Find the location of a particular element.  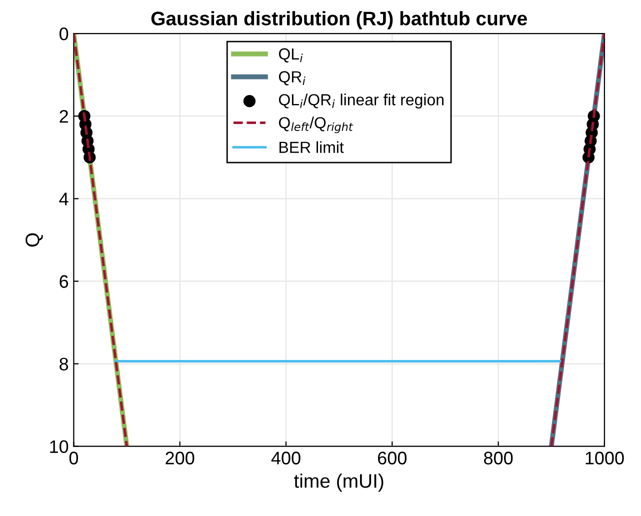

chart-title: Gaussian distribution (RJ) bathtub curve is located at coordinates (339, 20).